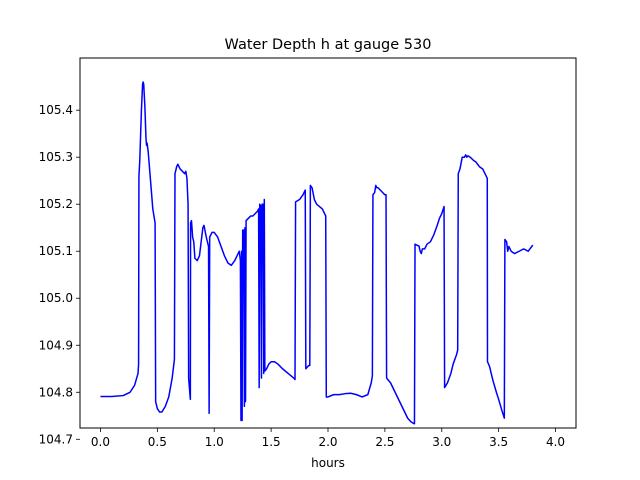 Image resolution: width=640 pixels, height=480 pixels. What do you see at coordinates (214, 442) in the screenshot?
I see `x-tick-label: 1.0` at bounding box center [214, 442].